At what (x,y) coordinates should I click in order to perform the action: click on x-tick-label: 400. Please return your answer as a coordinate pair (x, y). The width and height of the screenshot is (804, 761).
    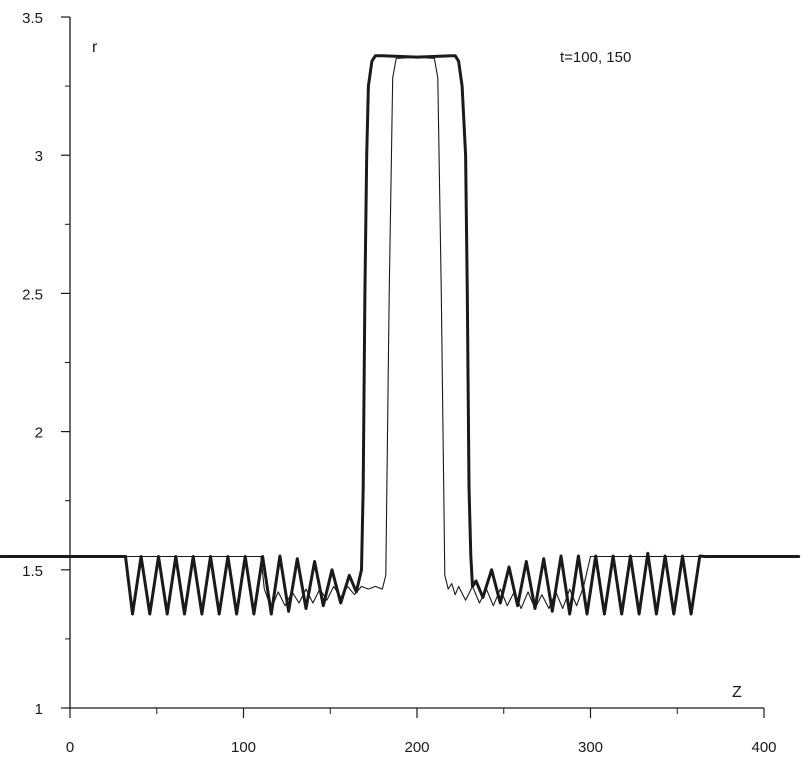
    Looking at the image, I should click on (763, 747).